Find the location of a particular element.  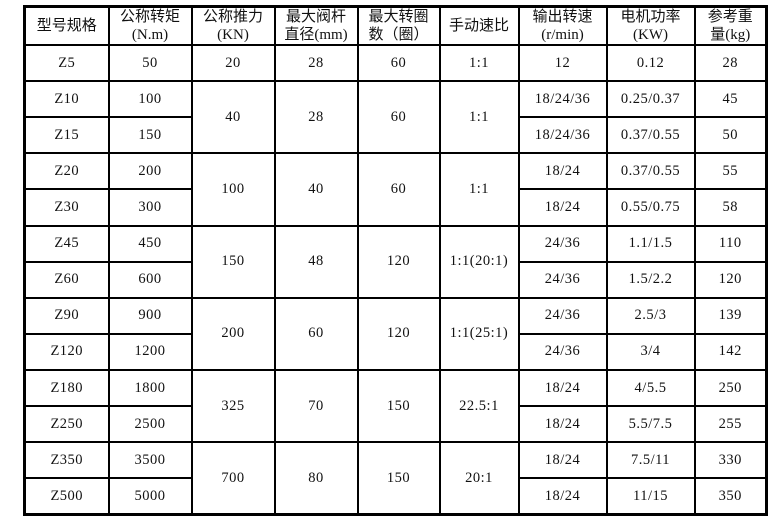

cell-stem-diameter: 40 is located at coordinates (316, 189).